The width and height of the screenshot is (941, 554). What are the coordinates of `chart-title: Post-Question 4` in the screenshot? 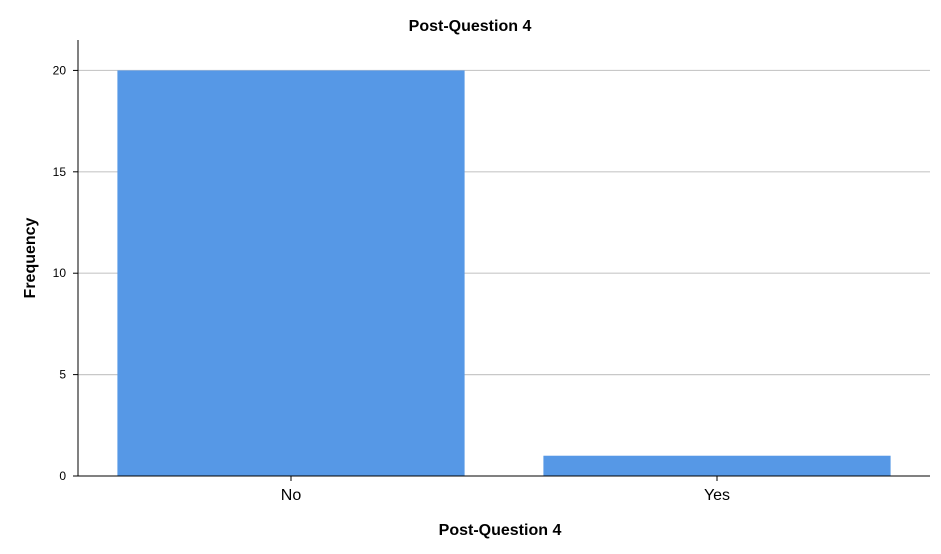 It's located at (470, 26).